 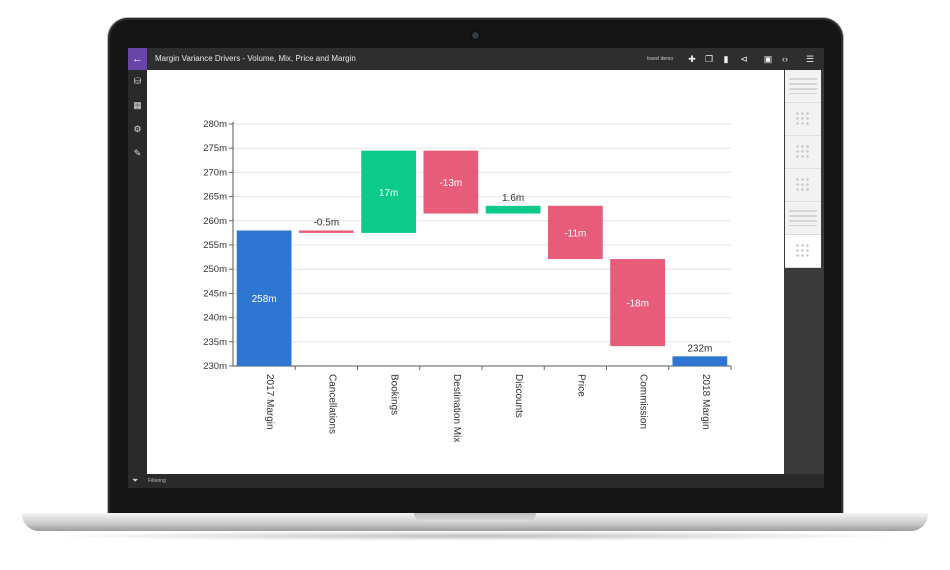 What do you see at coordinates (215, 245) in the screenshot?
I see `y-tick-label: 255m` at bounding box center [215, 245].